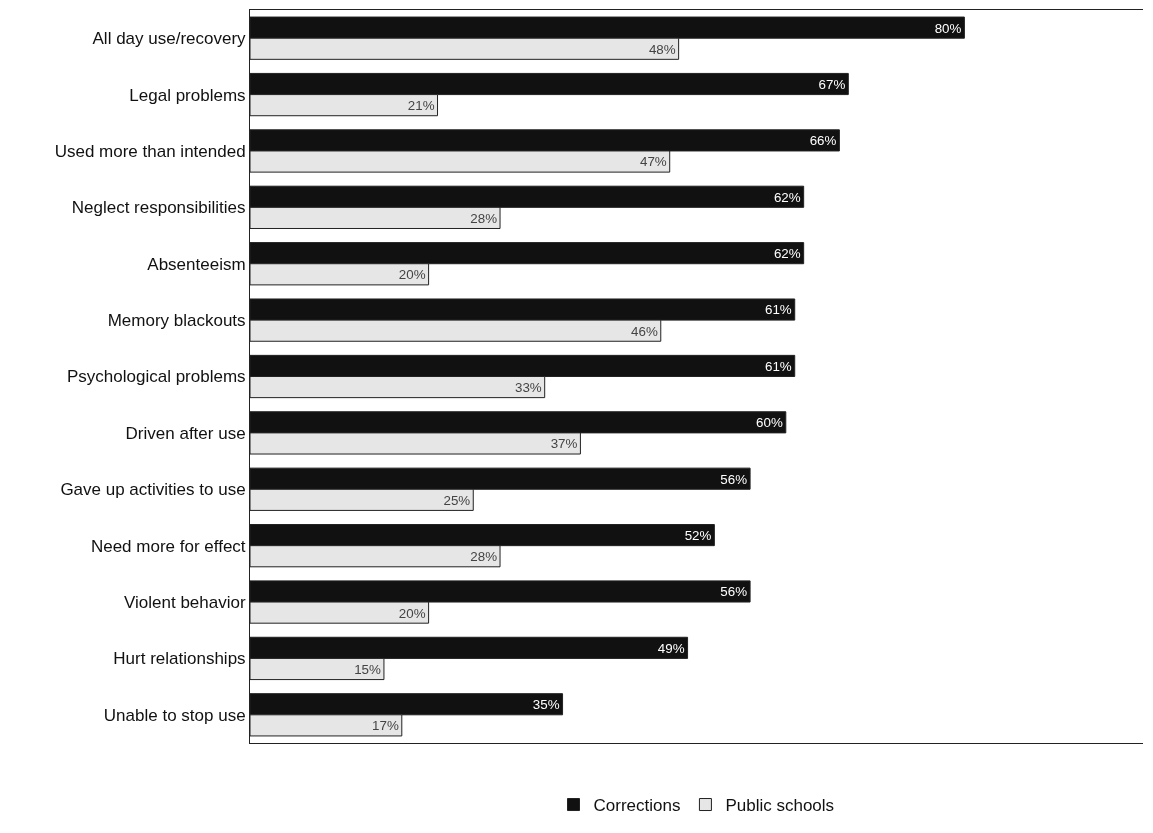 The image size is (1153, 833). I want to click on y-tick-label: Unable to stop use, so click(174, 715).